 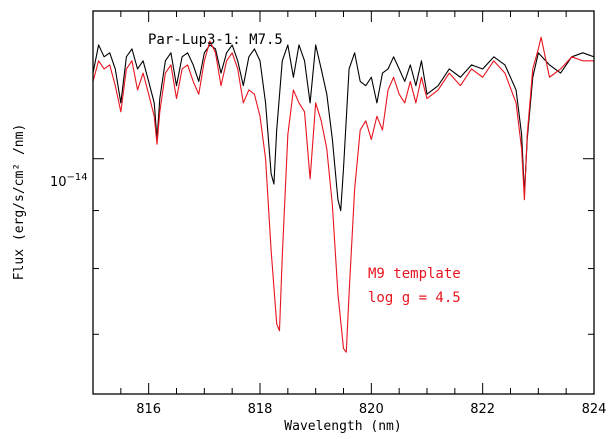 What do you see at coordinates (414, 298) in the screenshot?
I see `logg-annotation: log g = 4.5` at bounding box center [414, 298].